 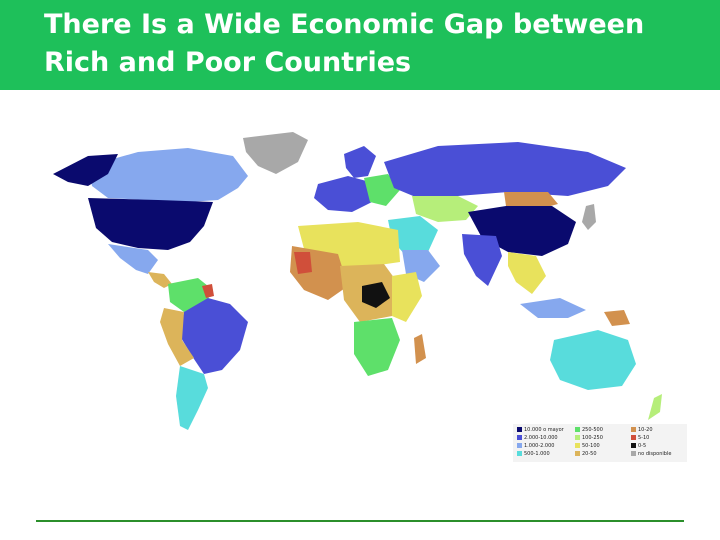 What do you see at coordinates (360, 521) in the screenshot?
I see `footer-divider` at bounding box center [360, 521].